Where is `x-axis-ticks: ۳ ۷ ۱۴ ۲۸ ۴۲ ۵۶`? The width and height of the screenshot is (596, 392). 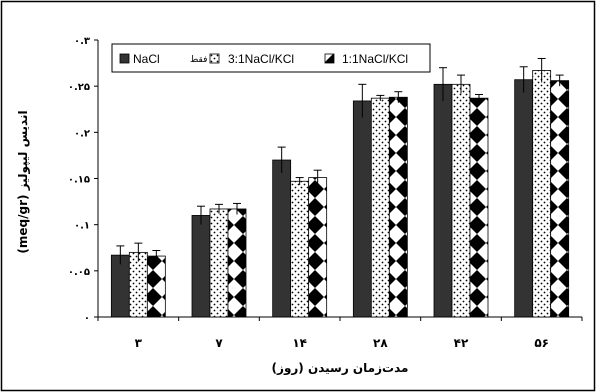
x-axis-ticks: ۳ ۷ ۱۴ ۲۸ ۴۲ ۵۶ is located at coordinates (340, 333).